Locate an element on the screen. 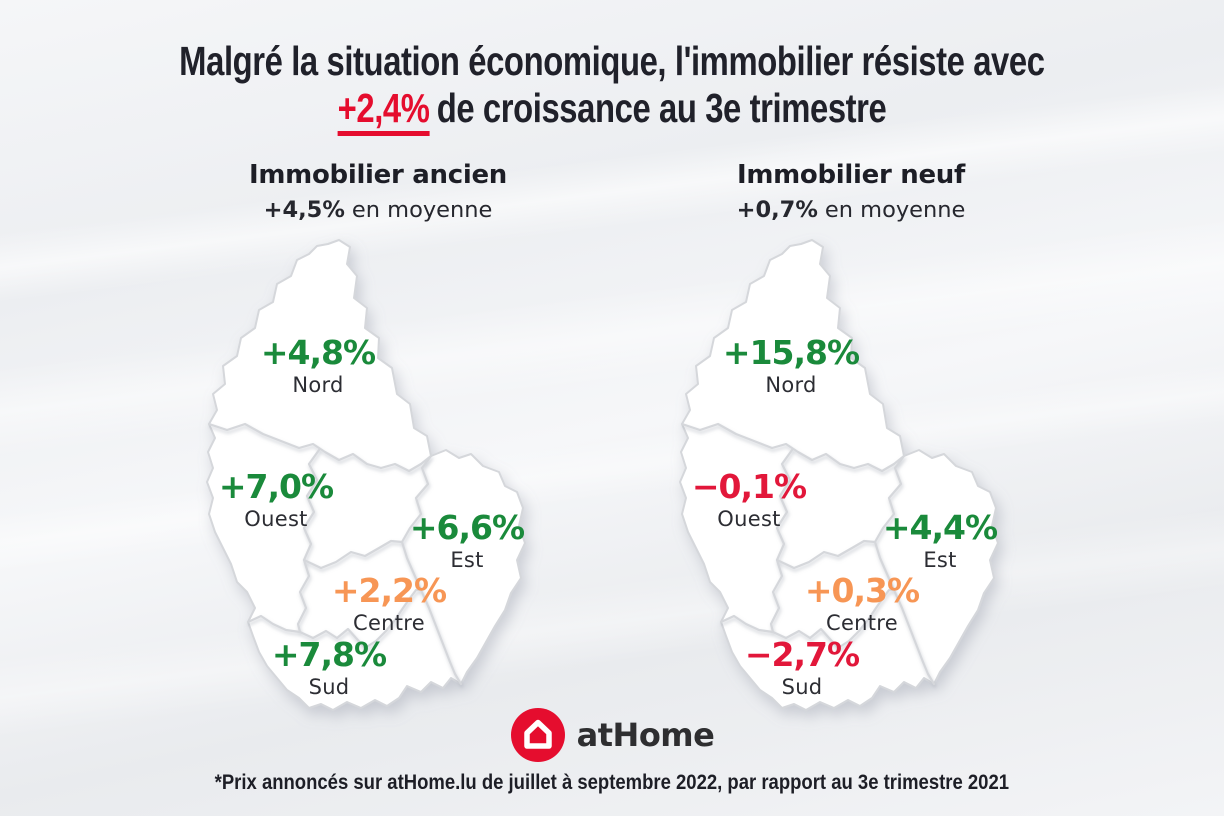 The width and height of the screenshot is (1224, 816). region-label-centre: +2,2% Centre is located at coordinates (389, 603).